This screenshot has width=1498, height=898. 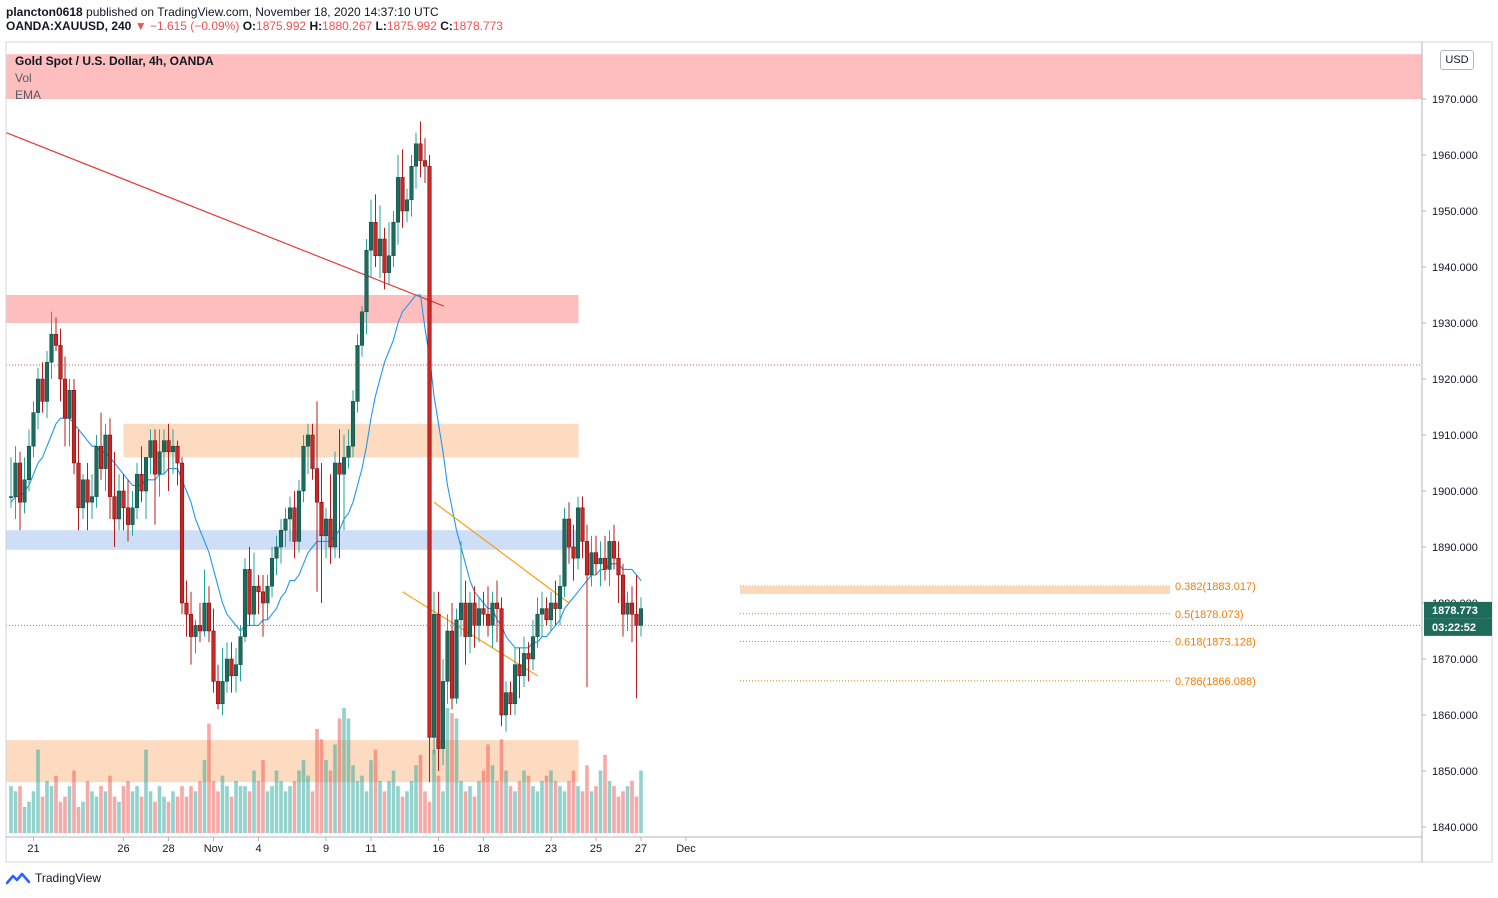 I want to click on y-tick-label: 1920.000, so click(x=1455, y=380).